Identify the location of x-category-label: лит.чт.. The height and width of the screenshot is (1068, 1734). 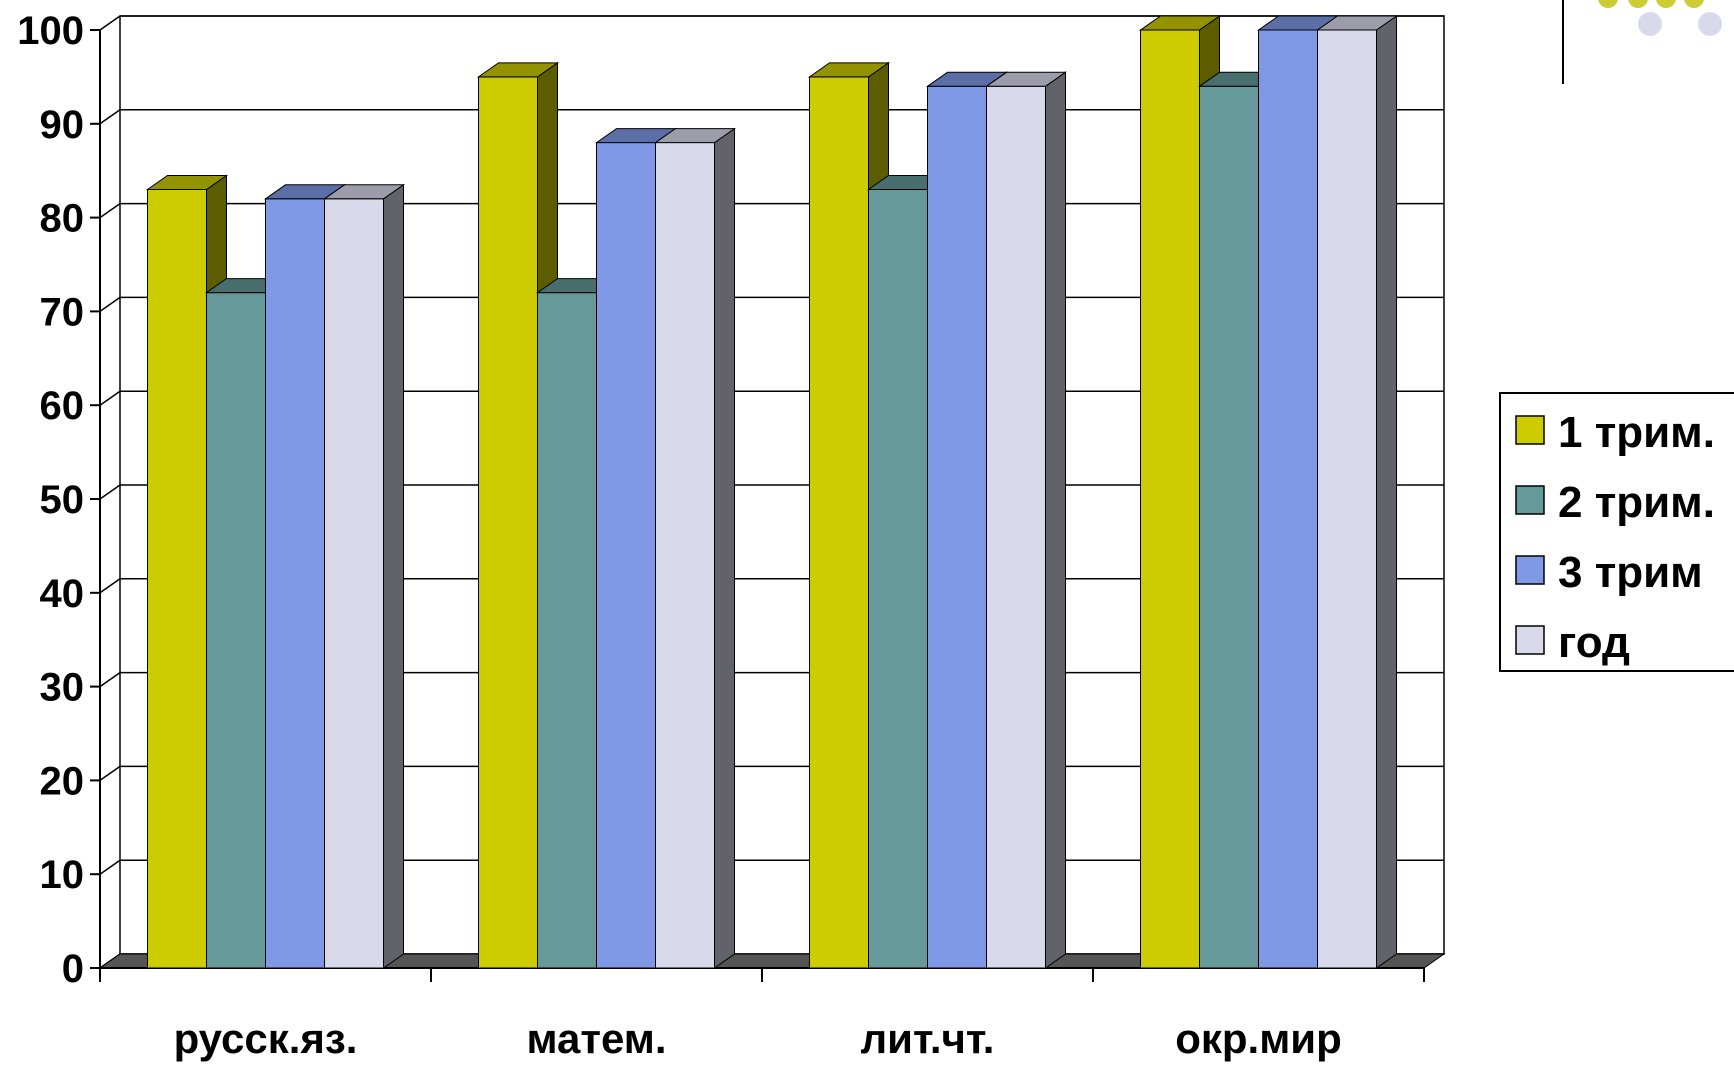
(928, 1038).